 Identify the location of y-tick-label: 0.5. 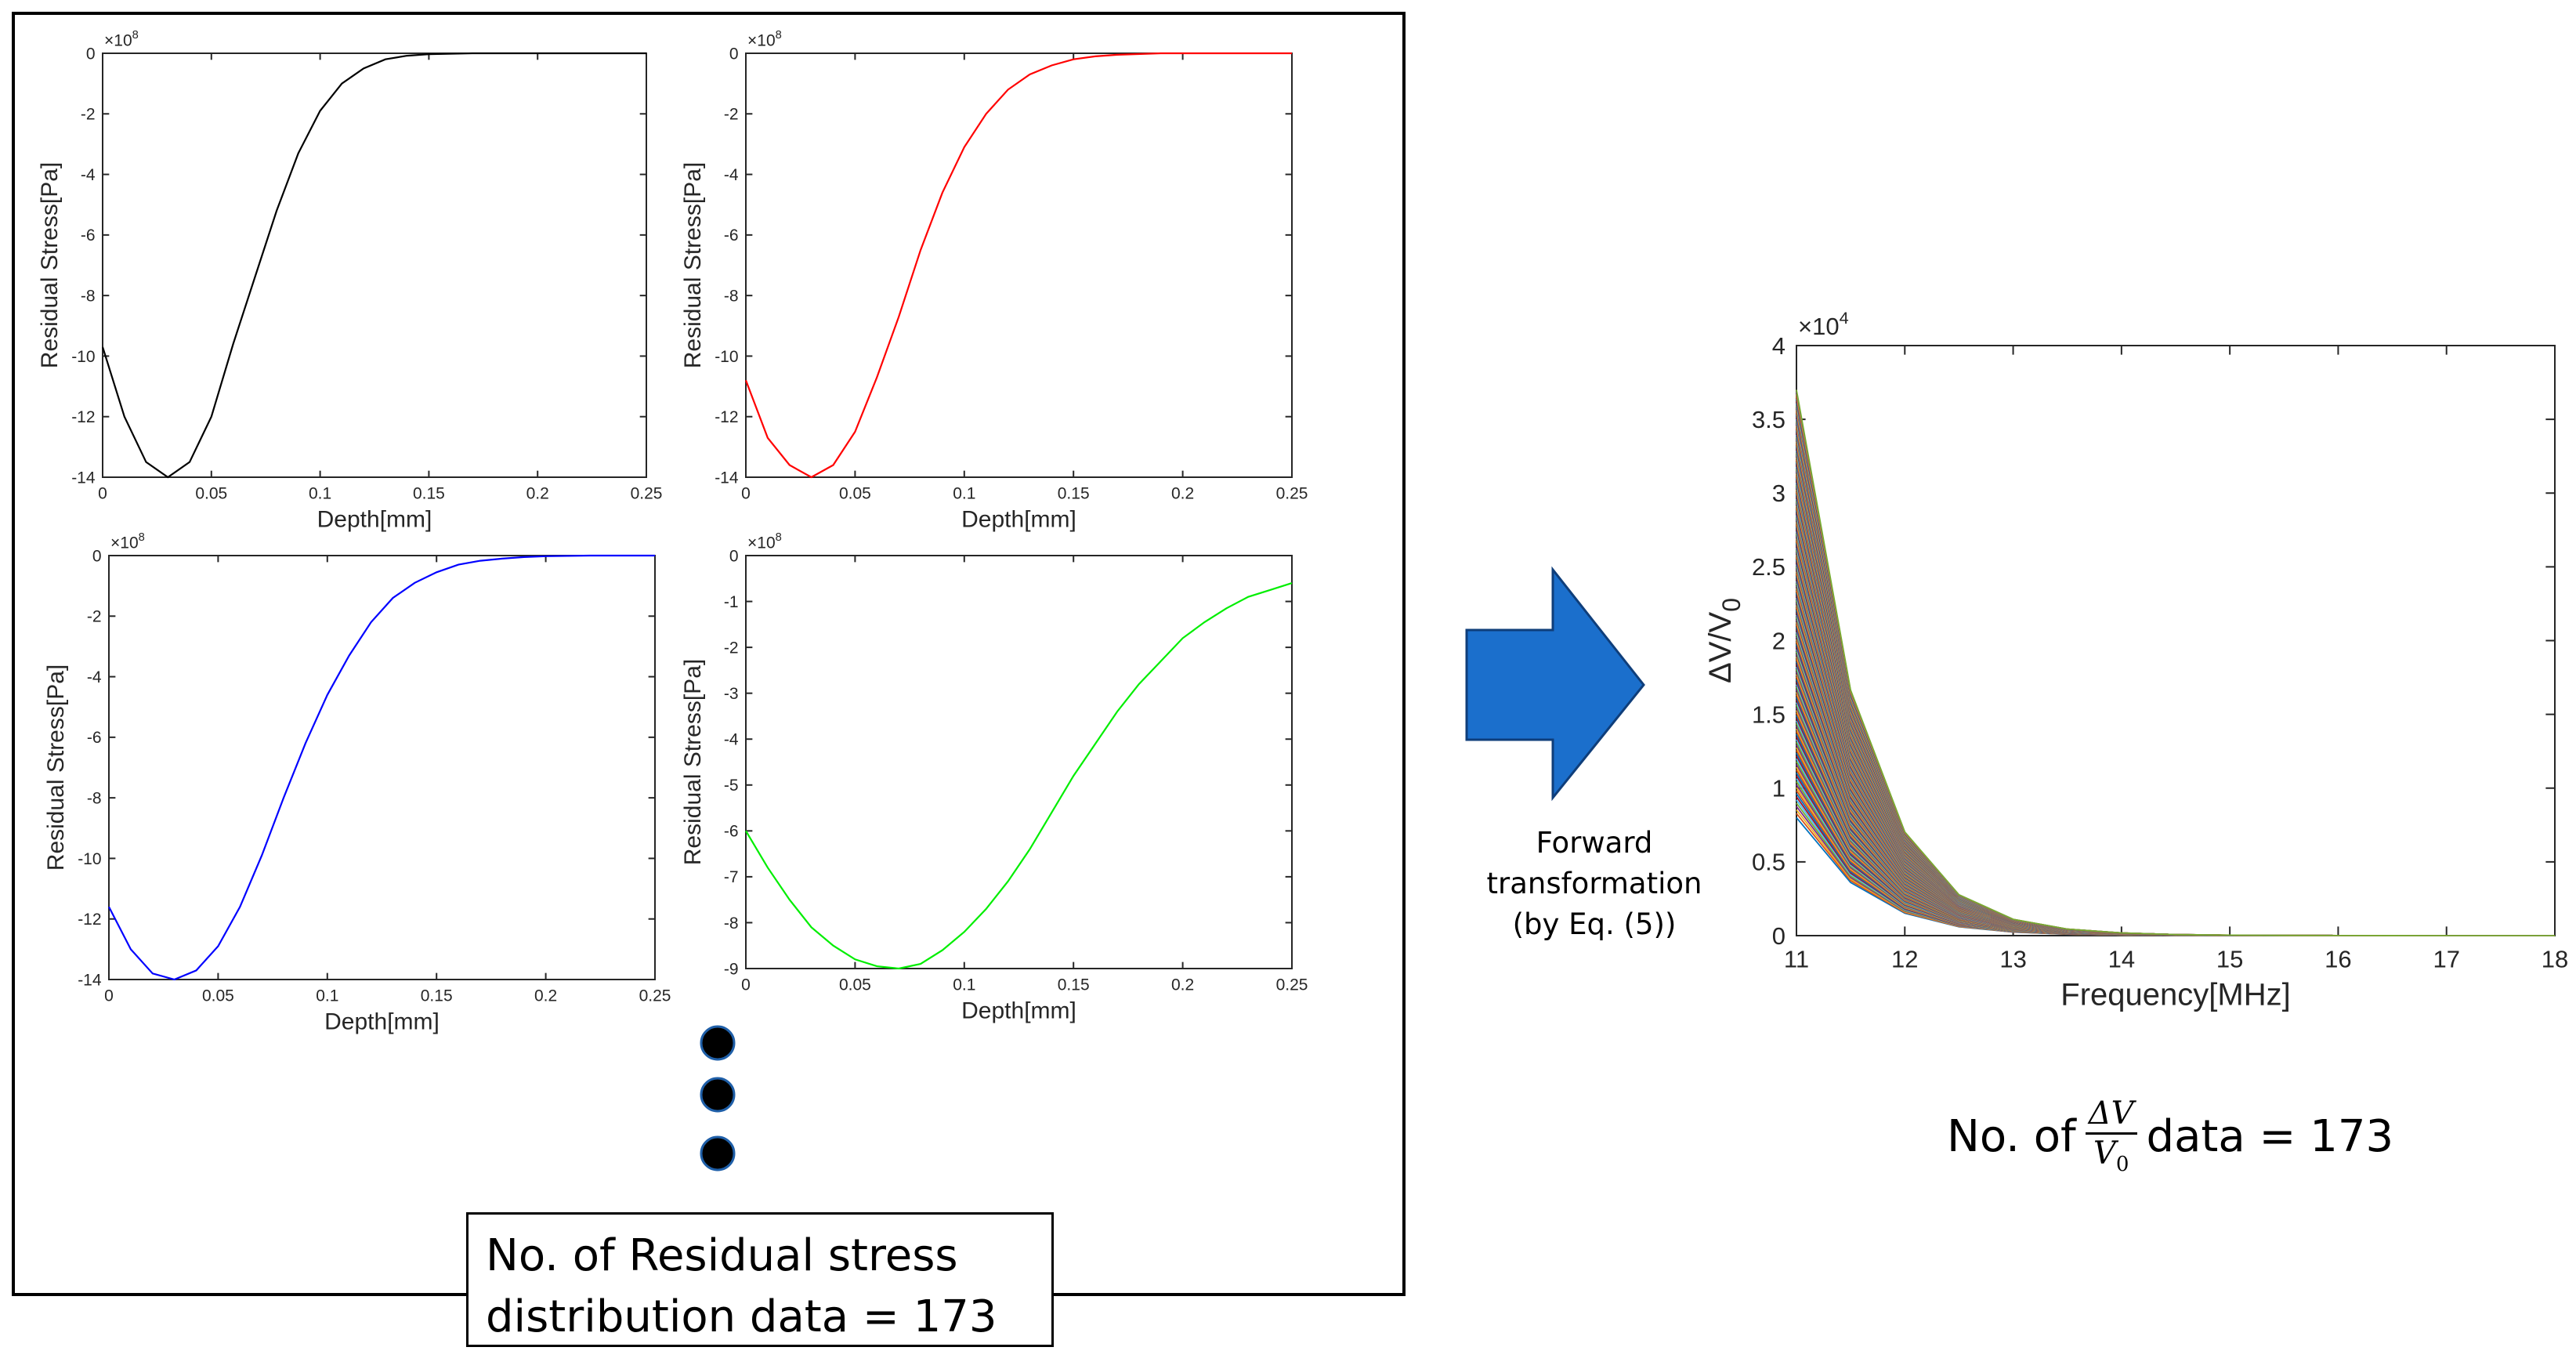
(1768, 862).